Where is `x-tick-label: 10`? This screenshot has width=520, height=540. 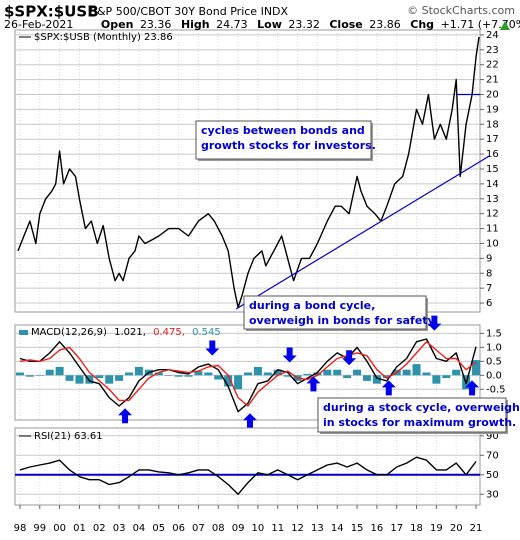
x-tick-label: 10 is located at coordinates (258, 528).